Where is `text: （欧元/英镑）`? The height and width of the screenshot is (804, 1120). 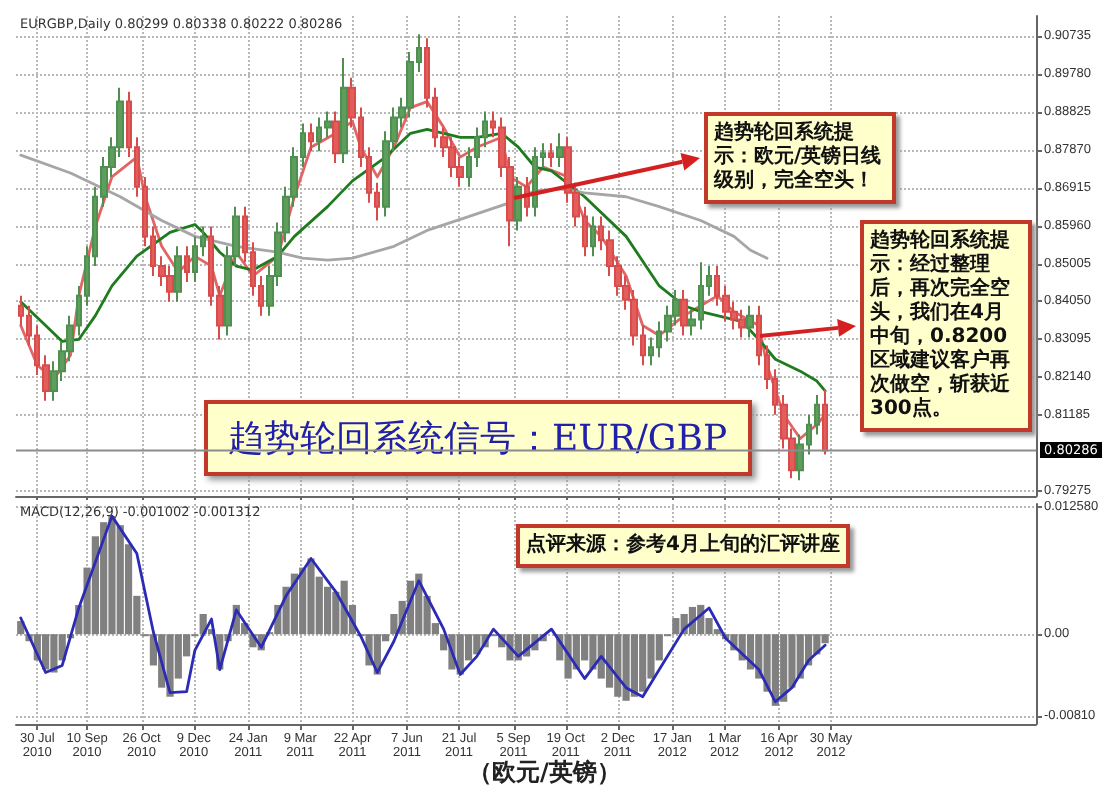
text: （欧元/英镑） is located at coordinates (544, 773).